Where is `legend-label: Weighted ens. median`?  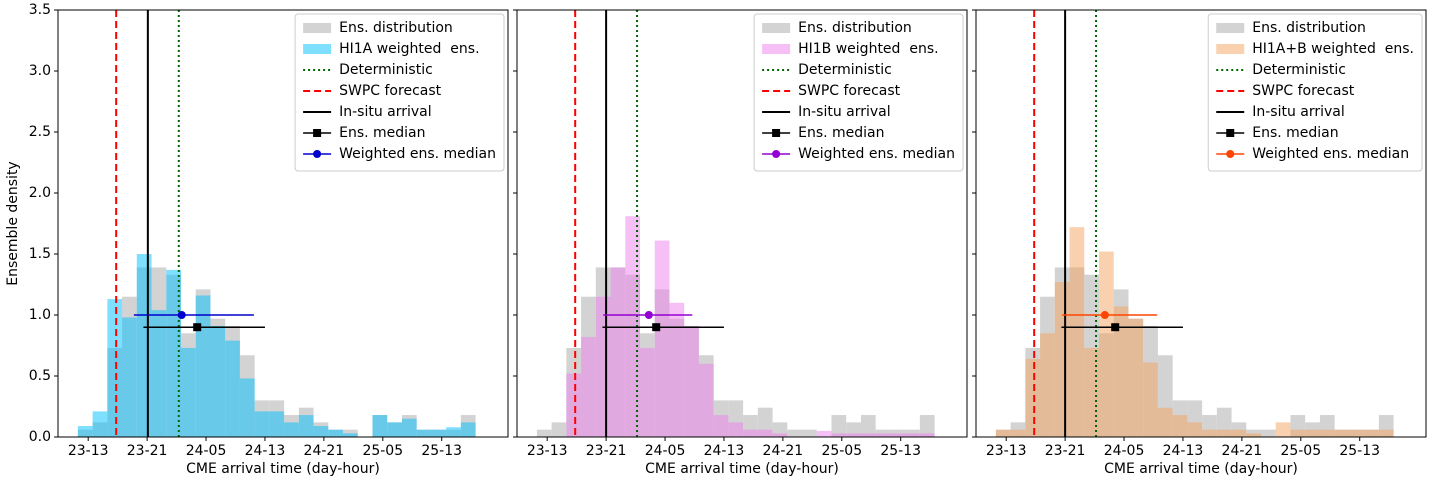 legend-label: Weighted ens. median is located at coordinates (417, 154).